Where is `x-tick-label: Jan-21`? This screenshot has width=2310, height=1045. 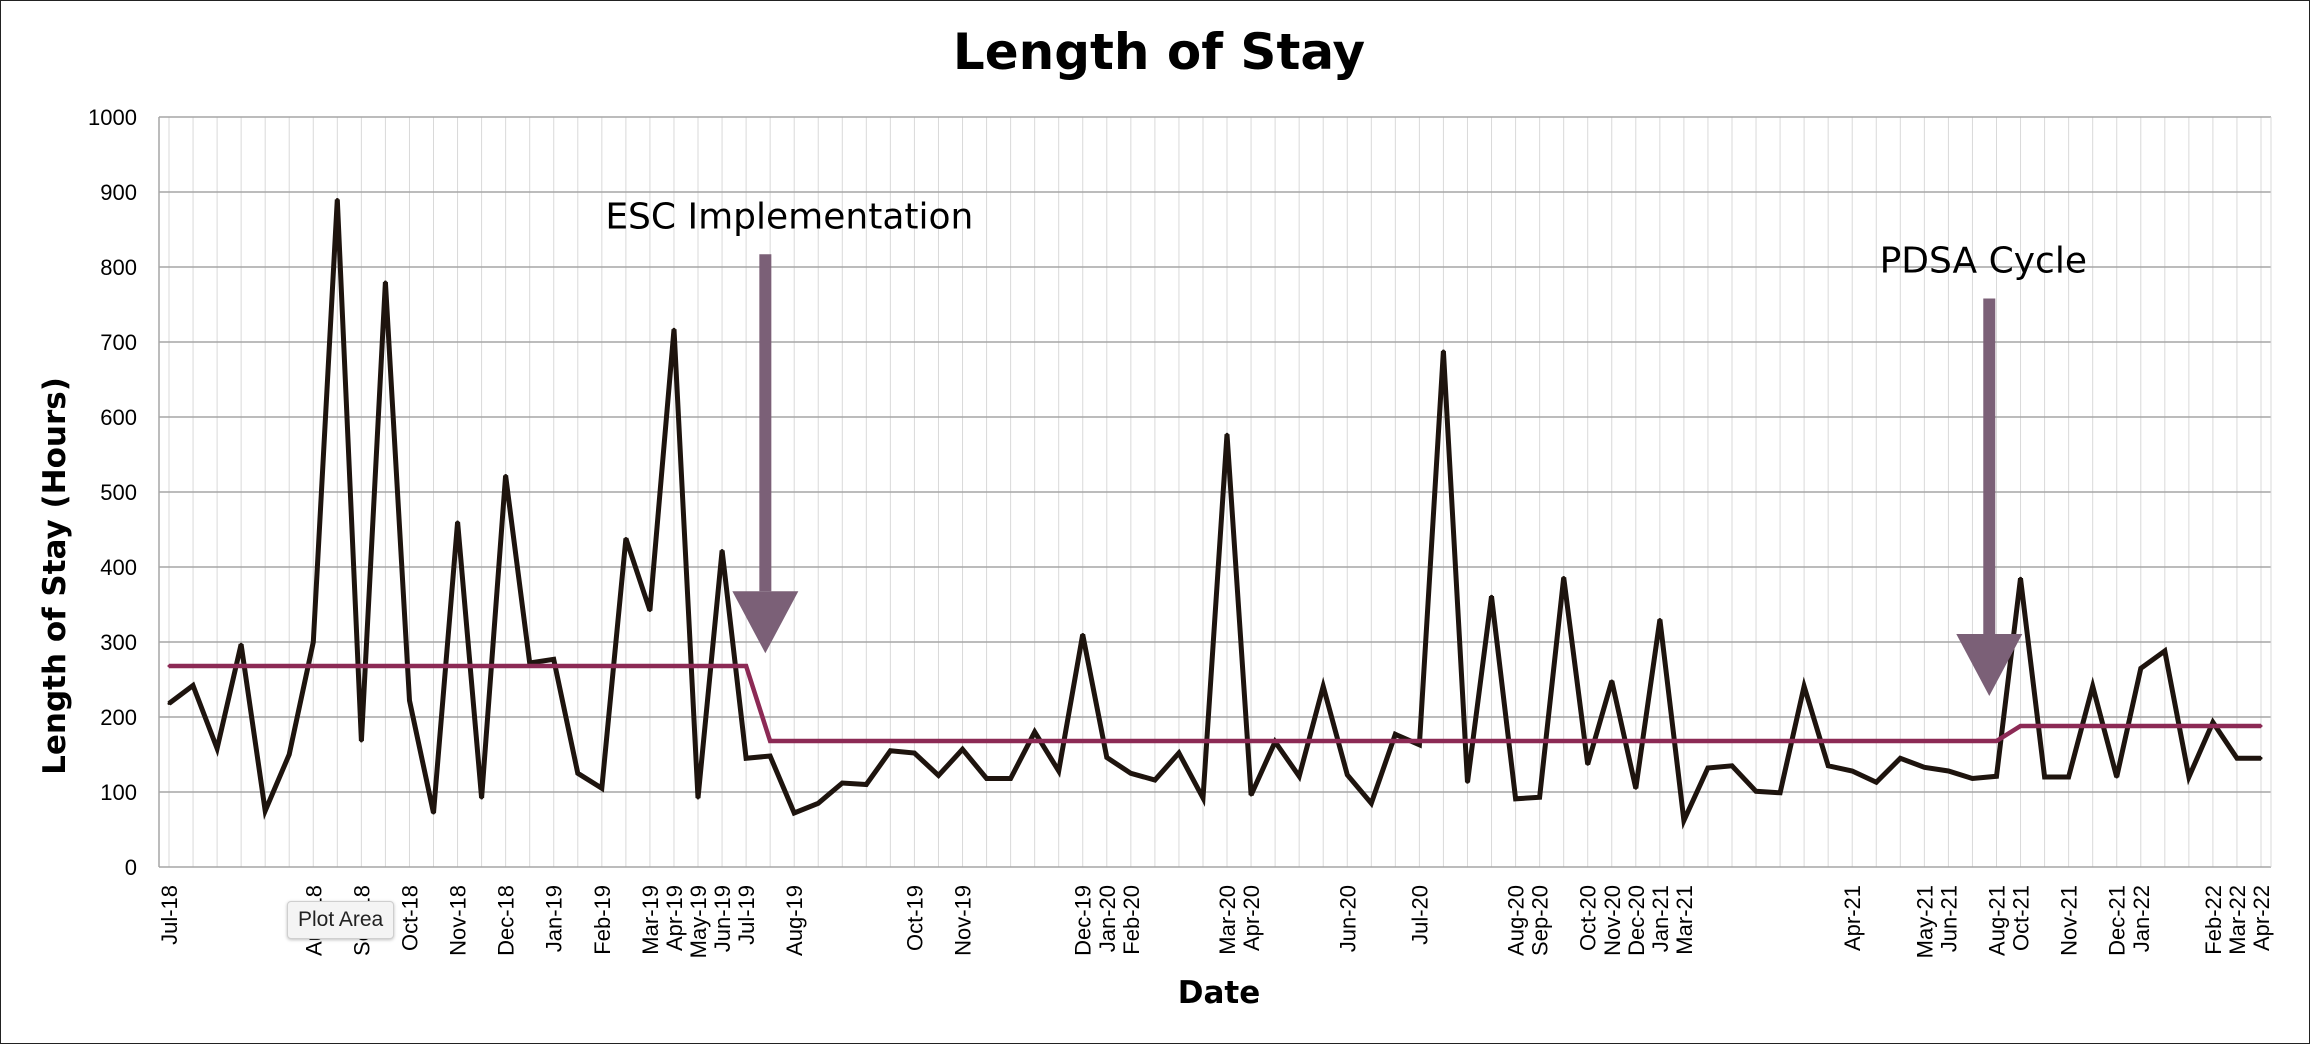
x-tick-label: Jan-21 is located at coordinates (1660, 918).